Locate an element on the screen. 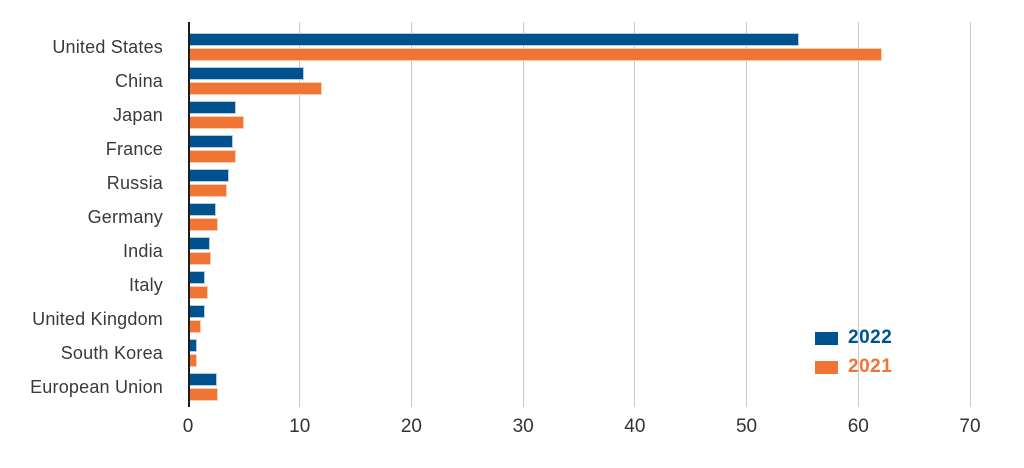 Image resolution: width=1024 pixels, height=468 pixels. category-label: France is located at coordinates (134, 148).